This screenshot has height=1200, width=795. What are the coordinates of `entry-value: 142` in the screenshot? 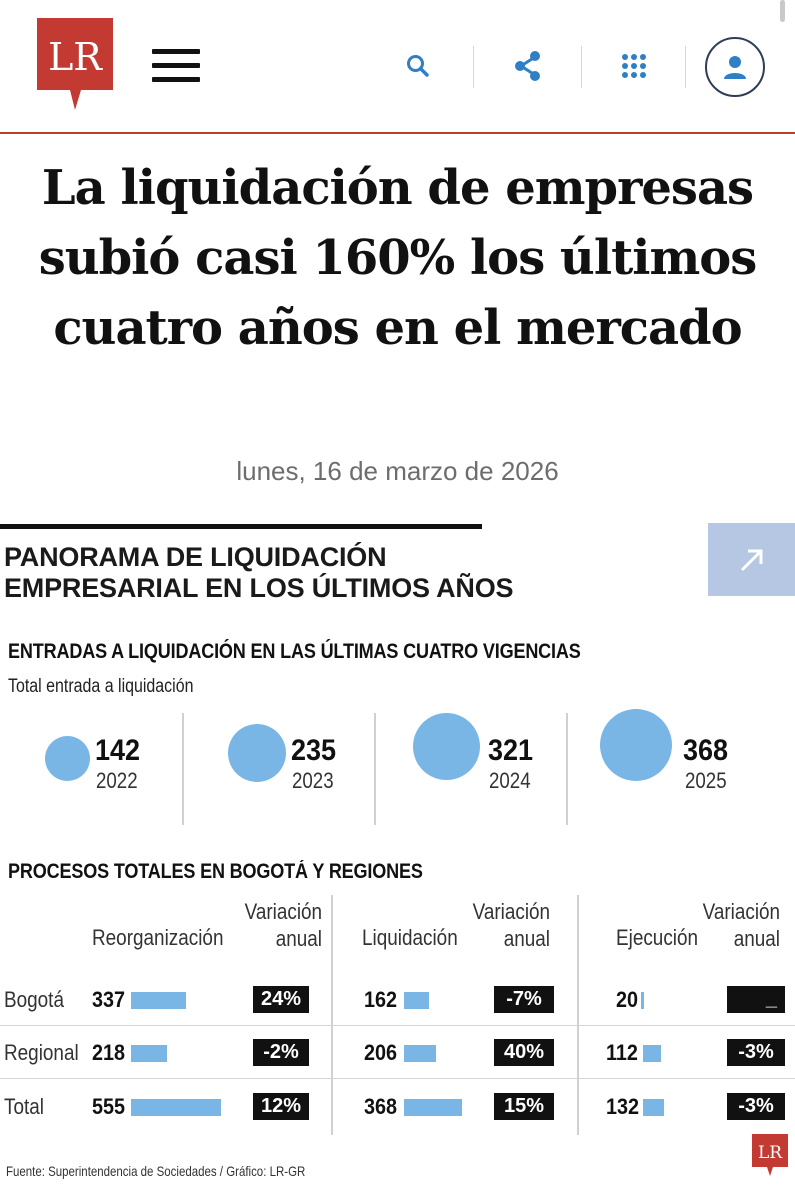 It's located at (118, 750).